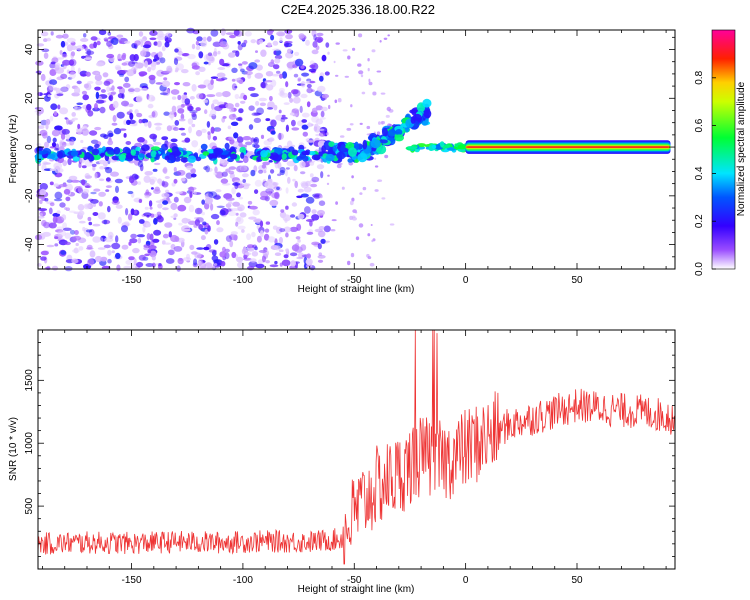 This screenshot has height=600, width=750. I want to click on x-tick-label: 50, so click(577, 580).